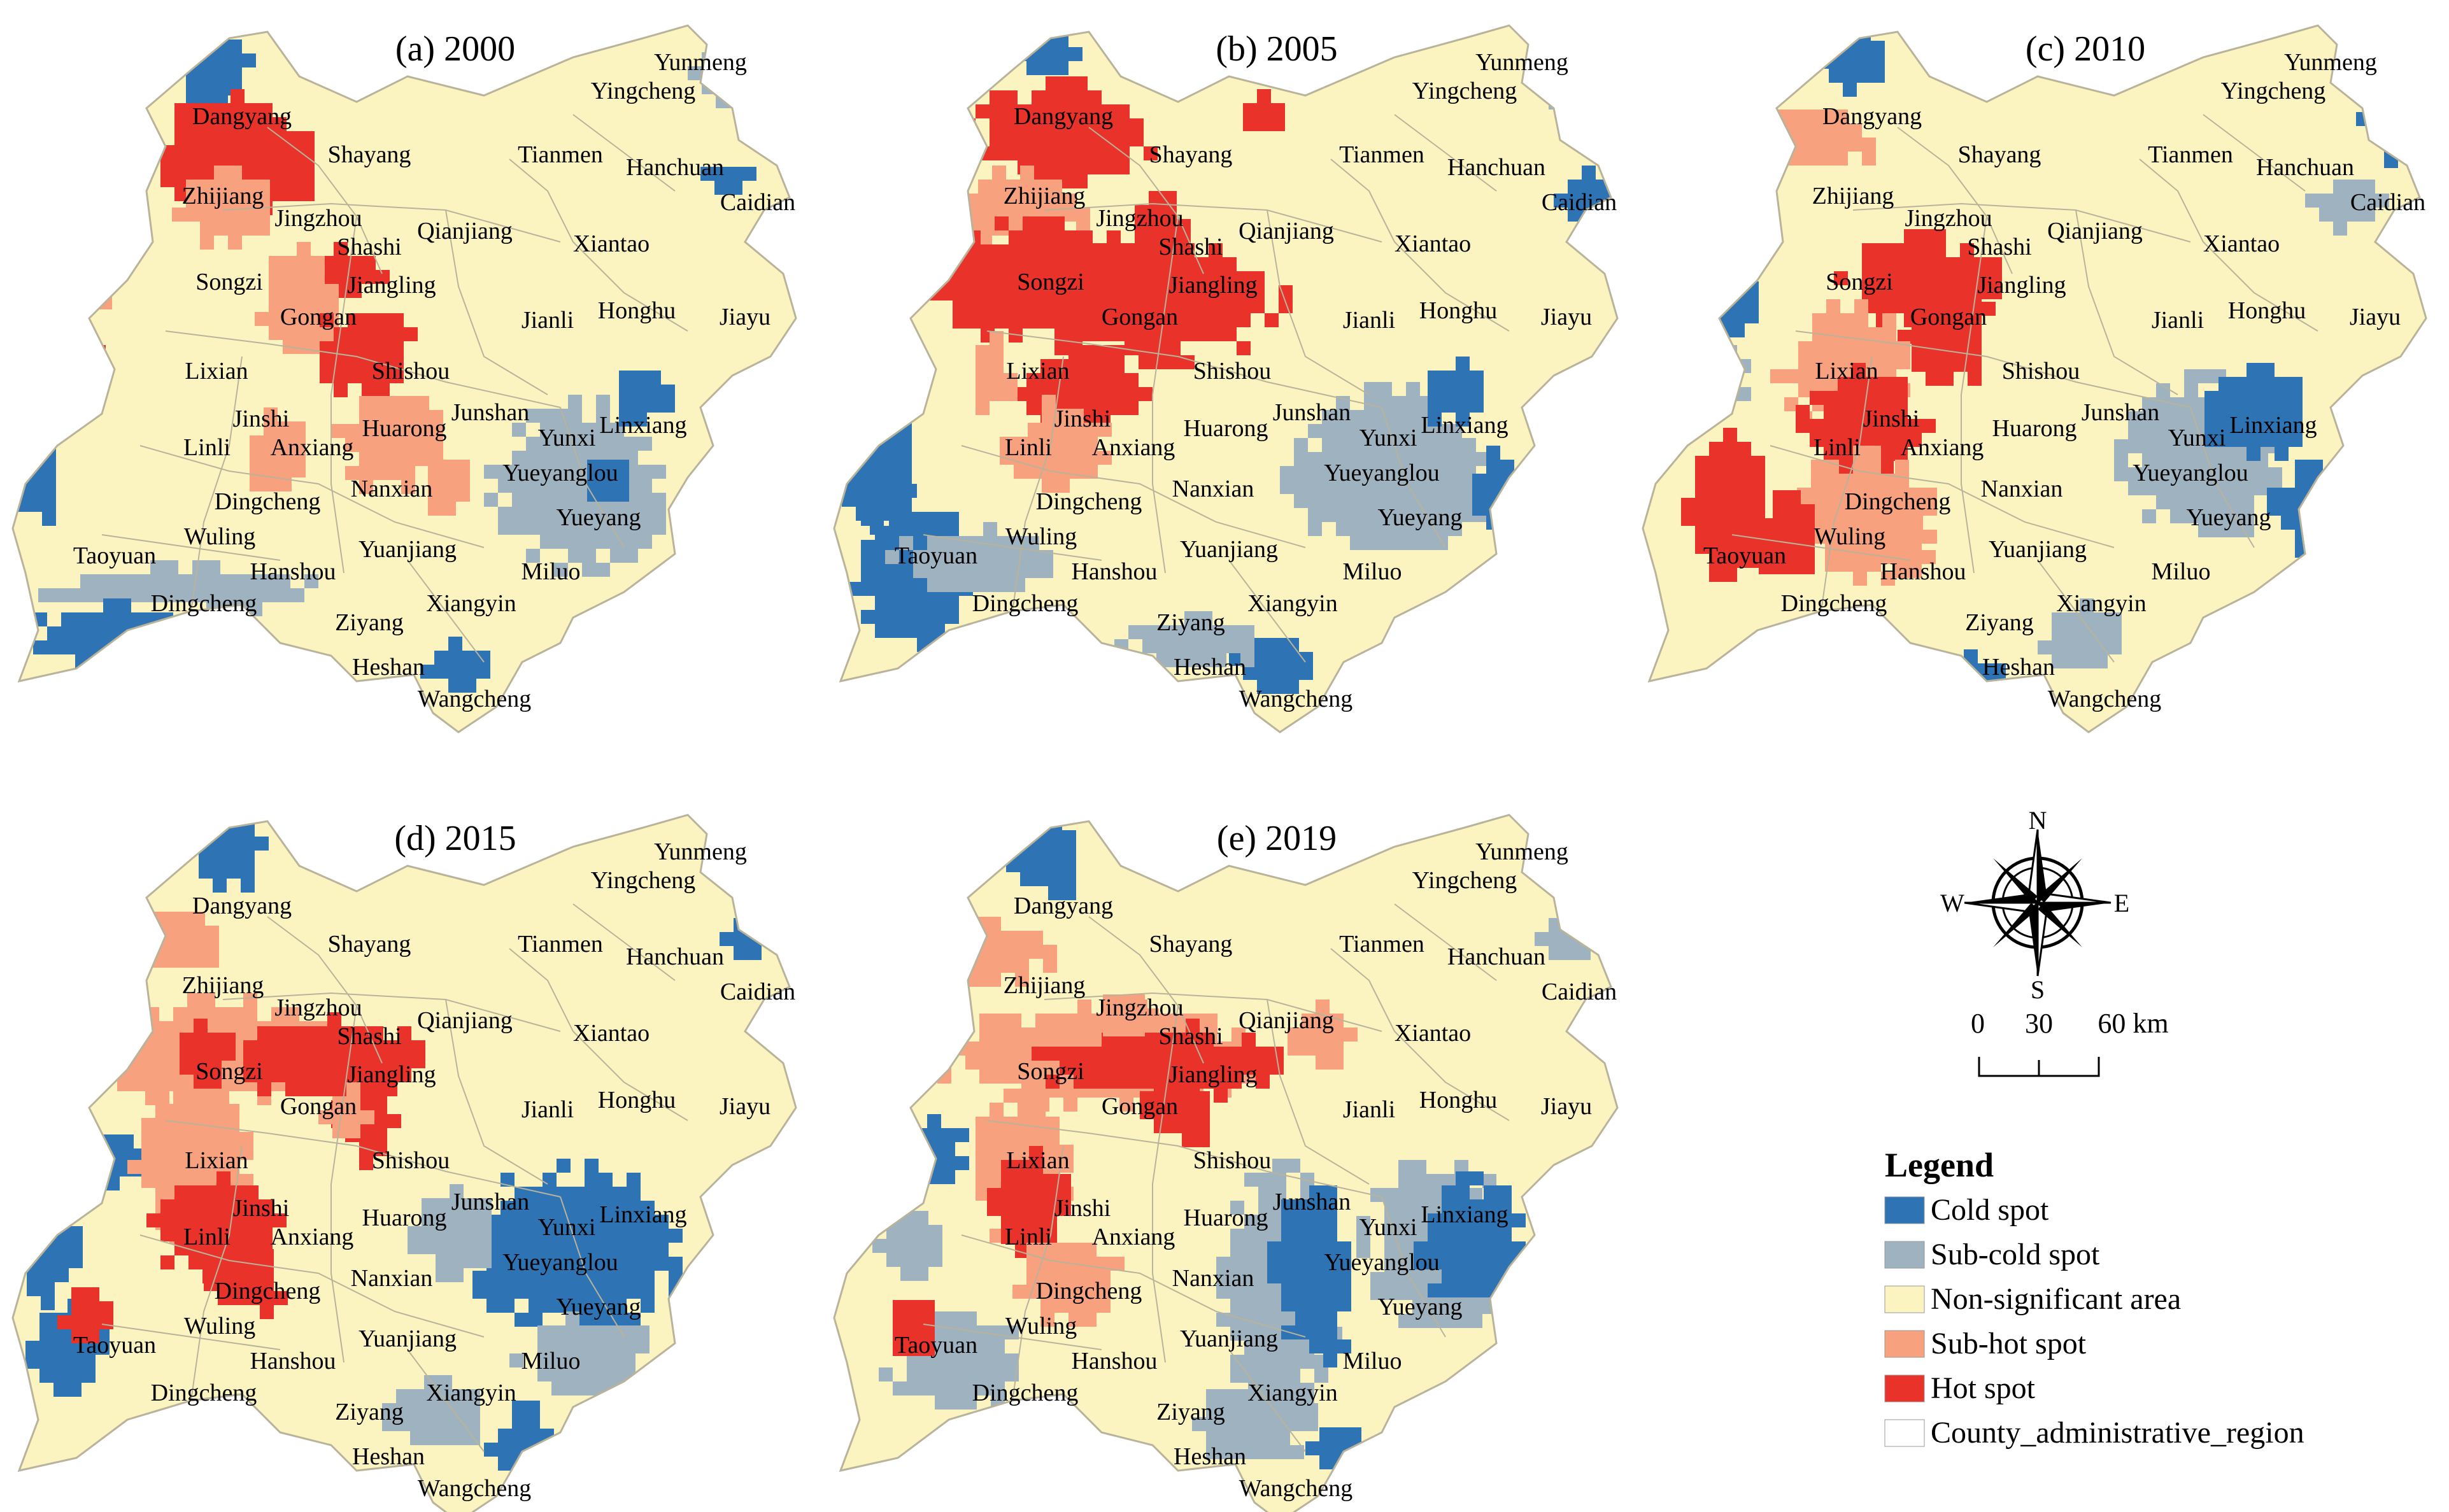 This screenshot has height=1512, width=2449. What do you see at coordinates (219, 536) in the screenshot?
I see `county-label: Wuling` at bounding box center [219, 536].